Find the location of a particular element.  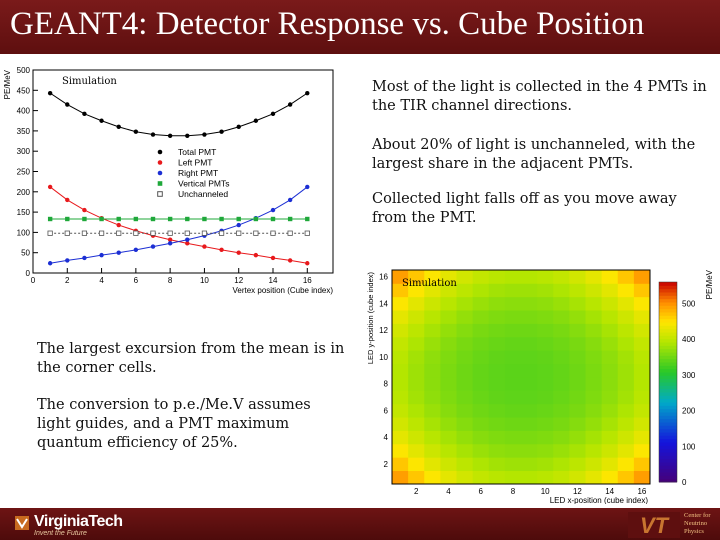

vt-mark-icon: VT is located at coordinates (654, 525).